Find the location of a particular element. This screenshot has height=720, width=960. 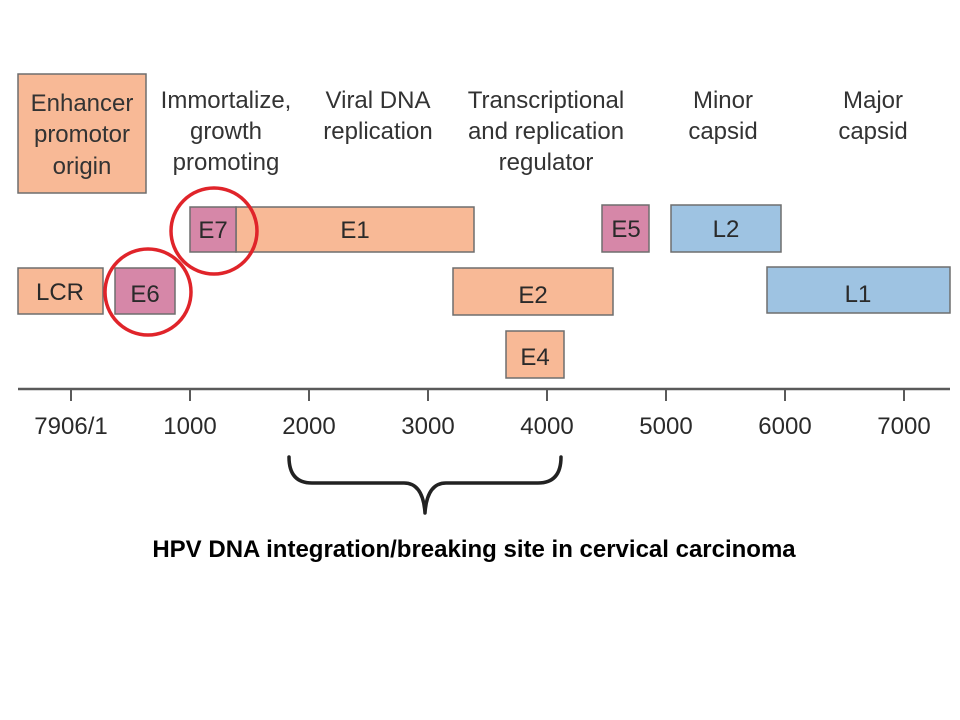

gene-e1-label: E1 is located at coordinates (354, 230).